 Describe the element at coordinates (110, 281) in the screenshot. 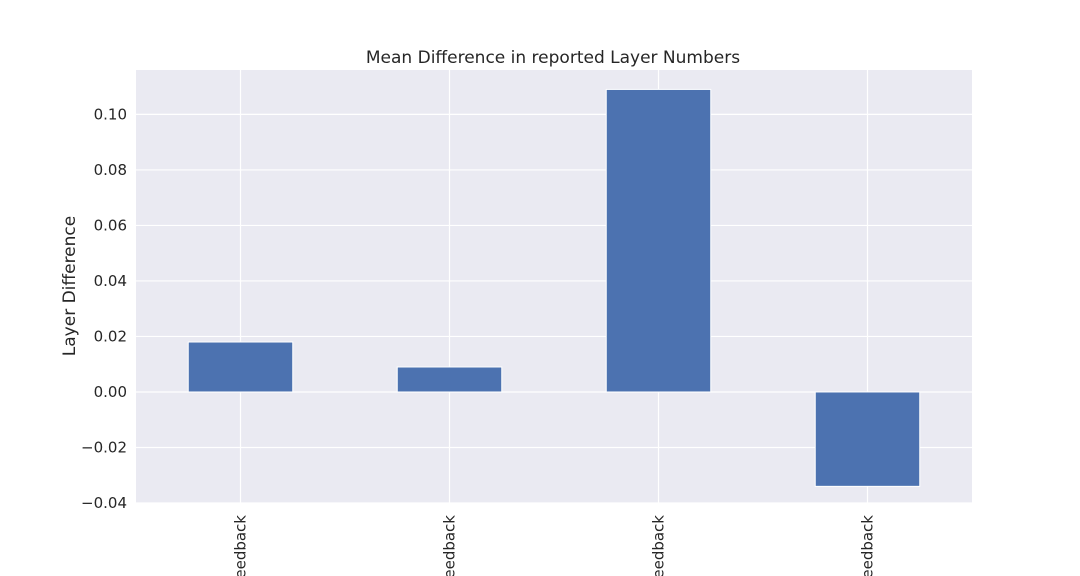

I see `y-tick-label: 0.04` at that location.